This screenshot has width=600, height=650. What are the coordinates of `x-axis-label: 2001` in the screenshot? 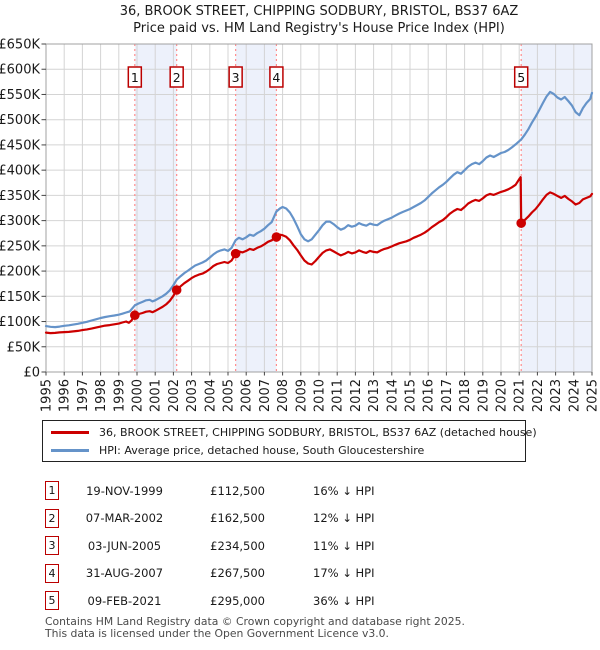 It's located at (156, 395).